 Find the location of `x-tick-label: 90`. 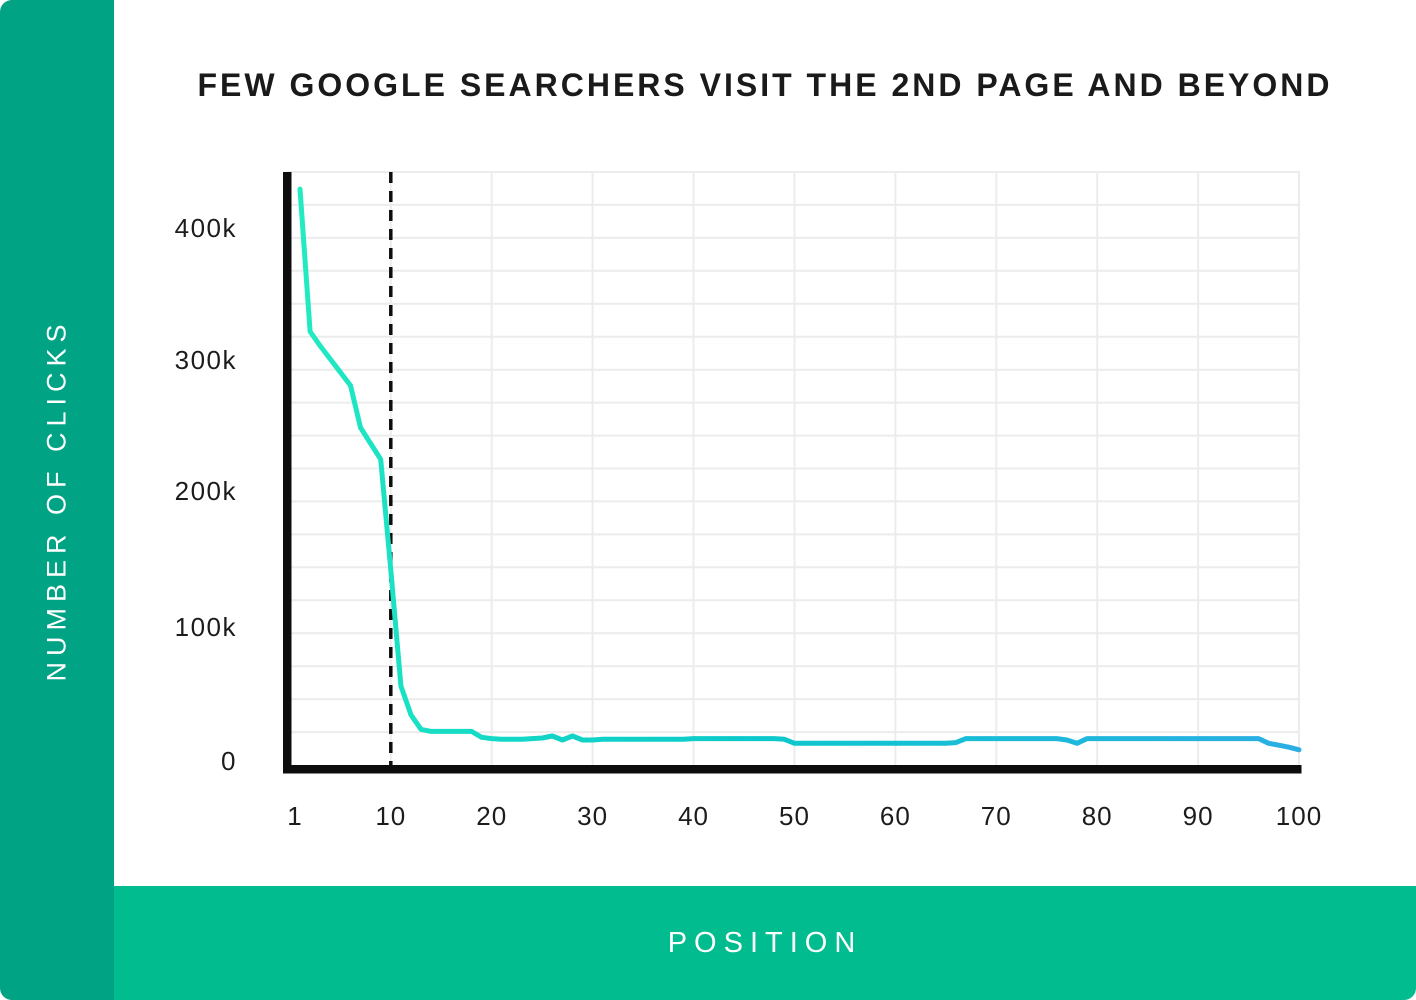

x-tick-label: 90 is located at coordinates (1198, 816).